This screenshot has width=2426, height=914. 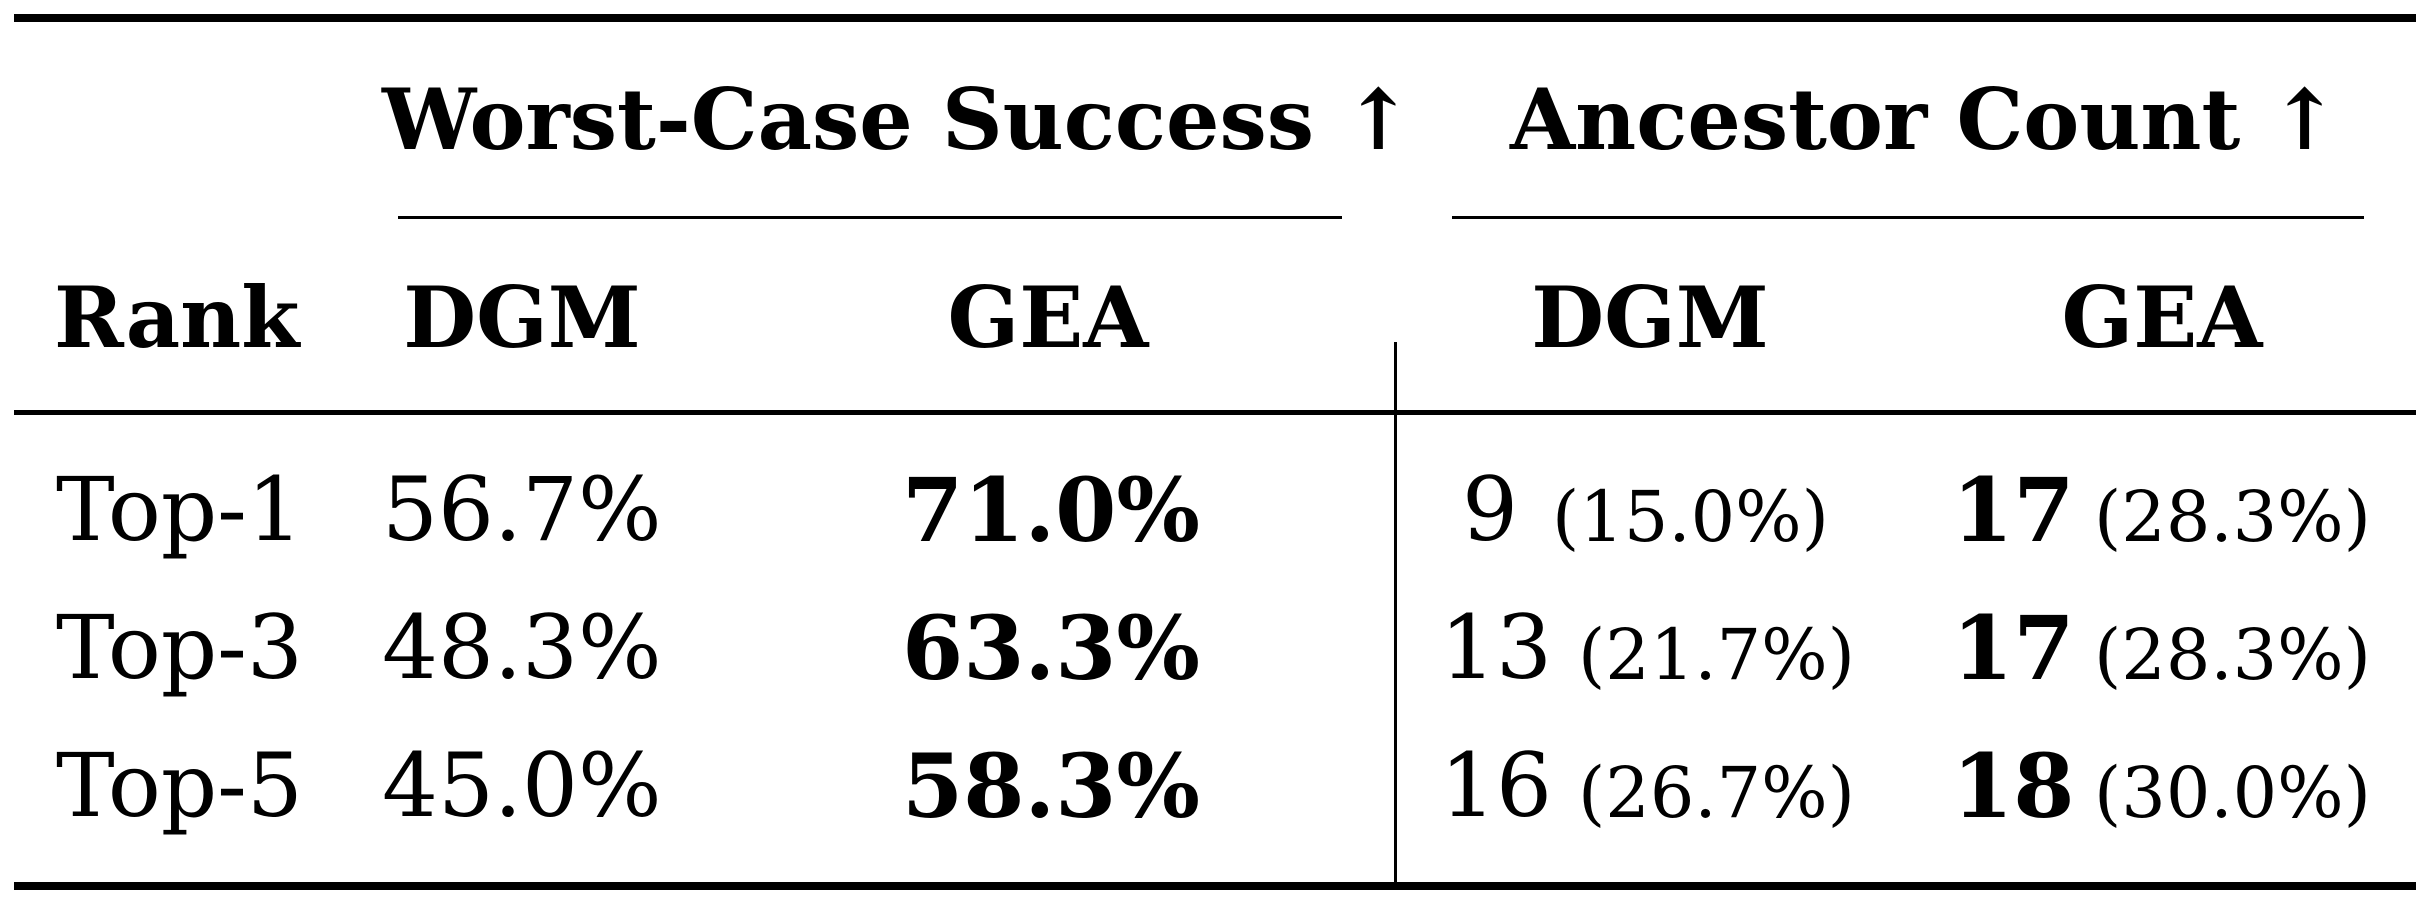 I want to click on ancestor-gea-count: 18, so click(x=2013, y=786).